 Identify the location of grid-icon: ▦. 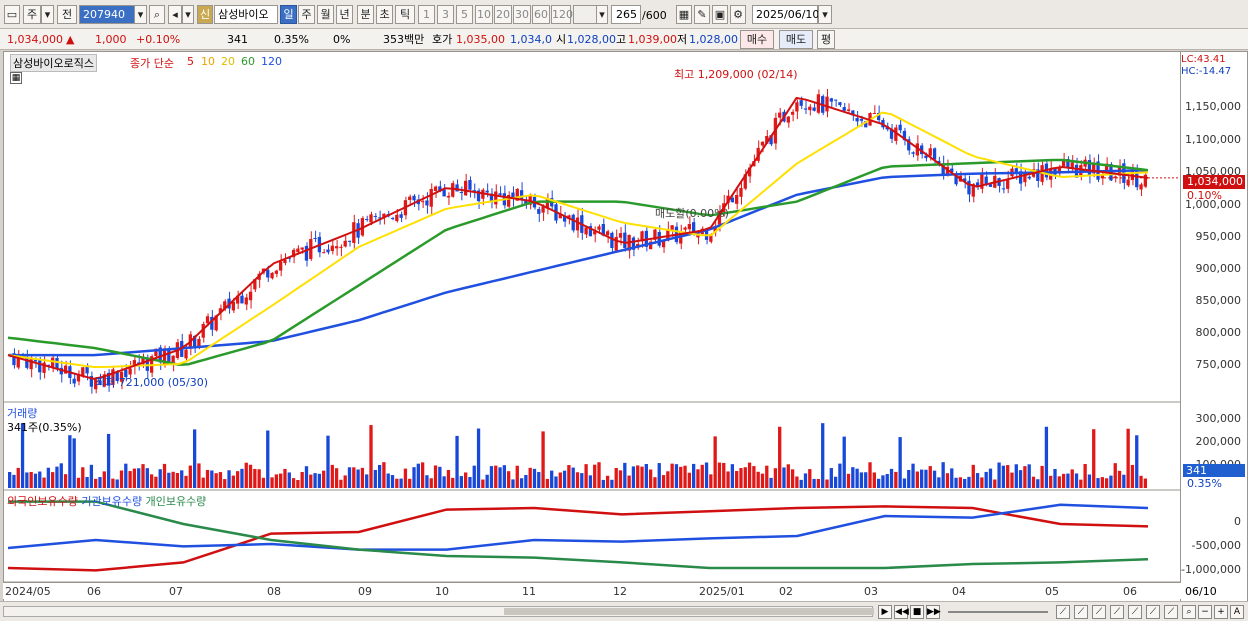
(684, 14).